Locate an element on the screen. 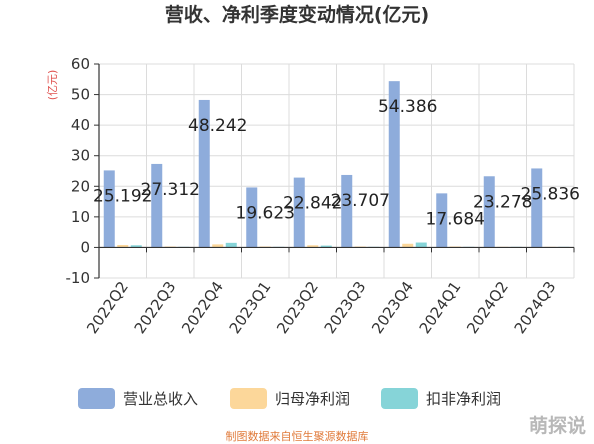 The width and height of the screenshot is (594, 444). bar-net-profit-2023Q2 is located at coordinates (313, 246).